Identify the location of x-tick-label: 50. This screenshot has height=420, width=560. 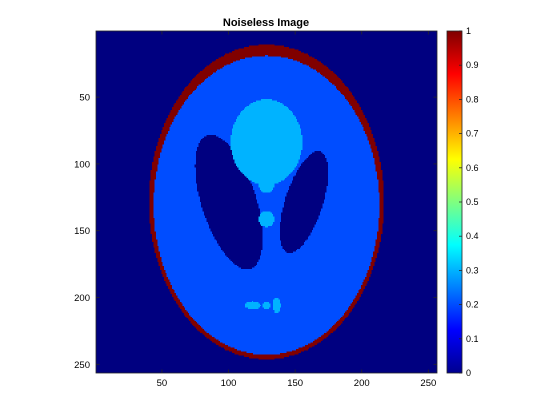
(162, 383).